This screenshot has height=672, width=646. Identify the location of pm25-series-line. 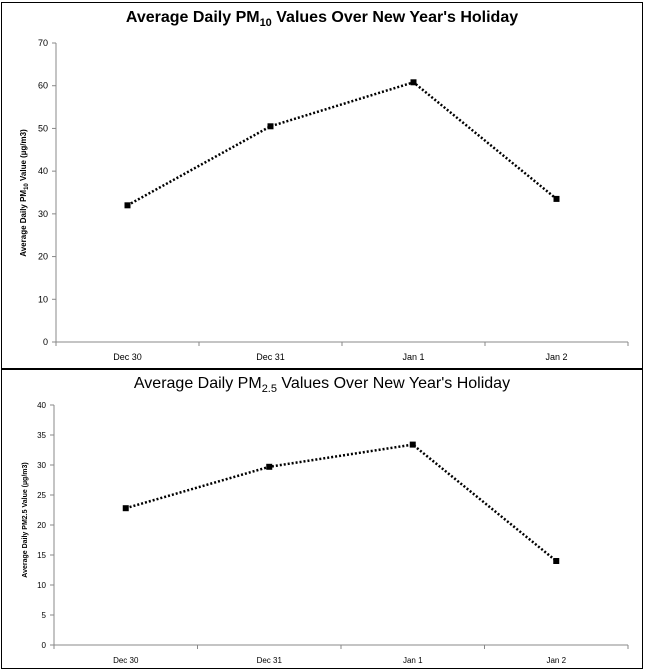
(341, 502).